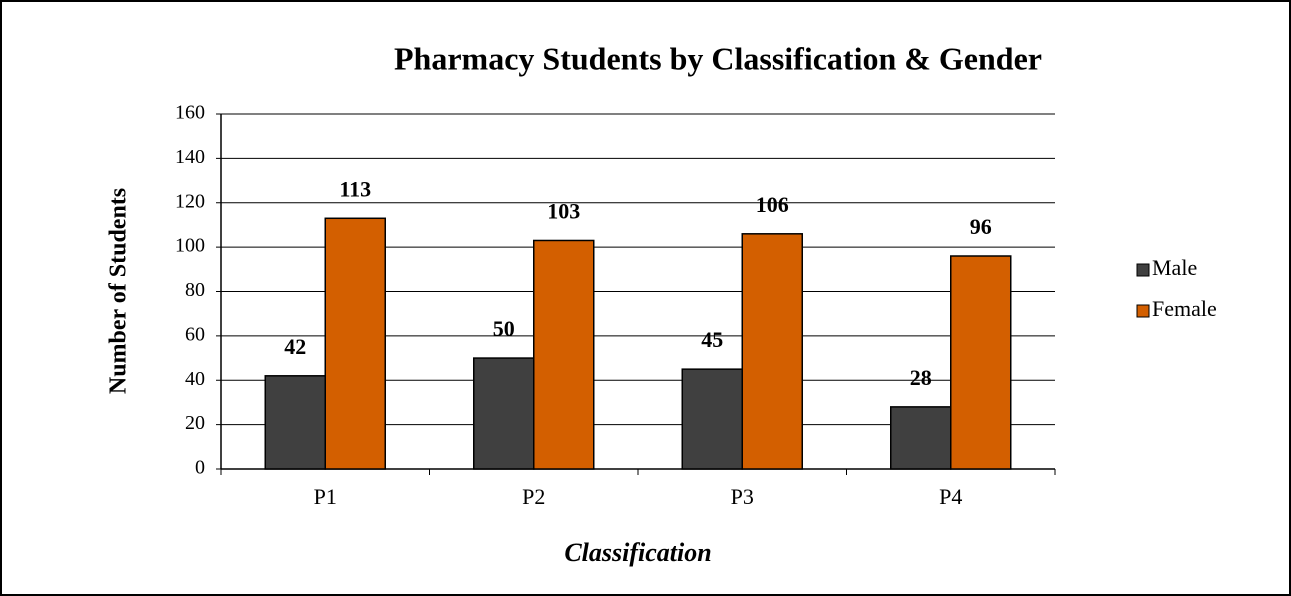  Describe the element at coordinates (563, 211) in the screenshot. I see `data-label: 103` at that location.